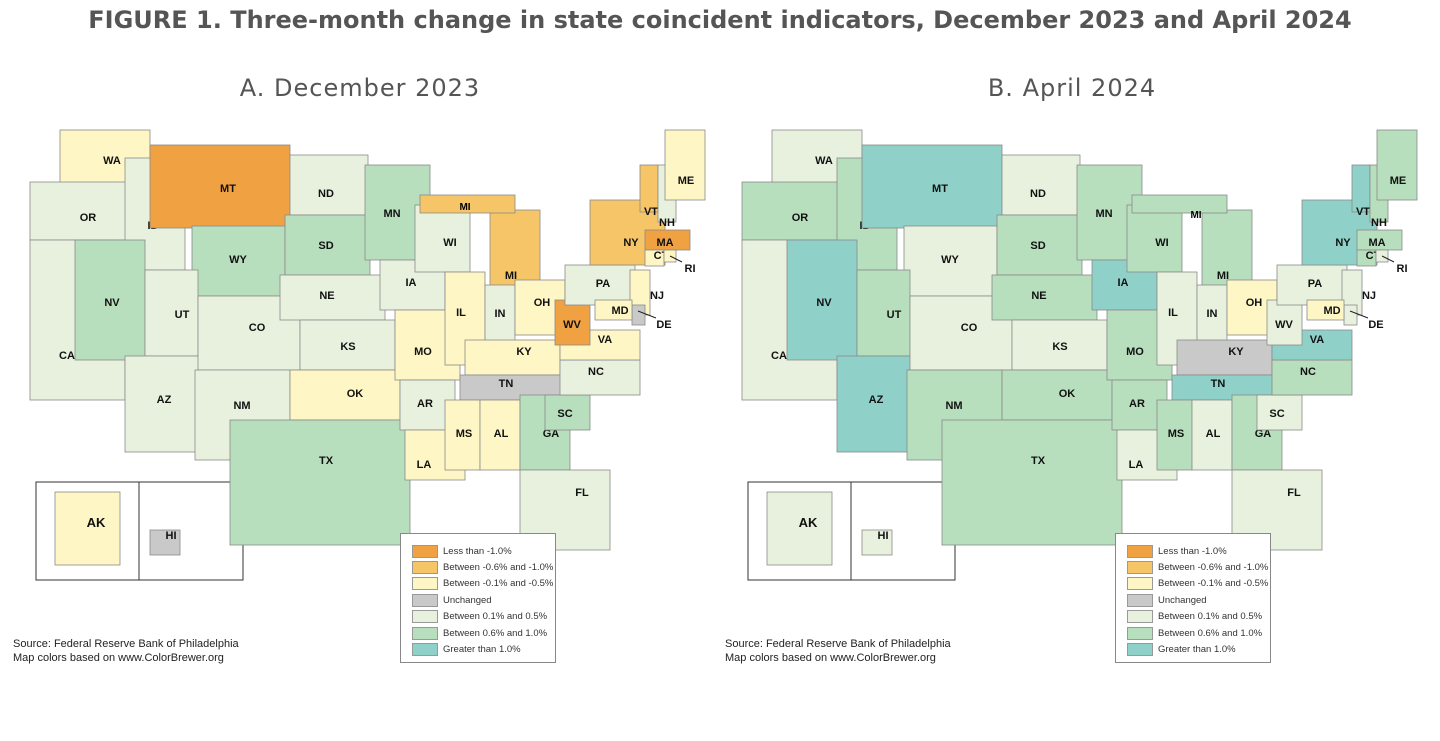  I want to click on legend-item: Greater than 1.0%, so click(1198, 649).